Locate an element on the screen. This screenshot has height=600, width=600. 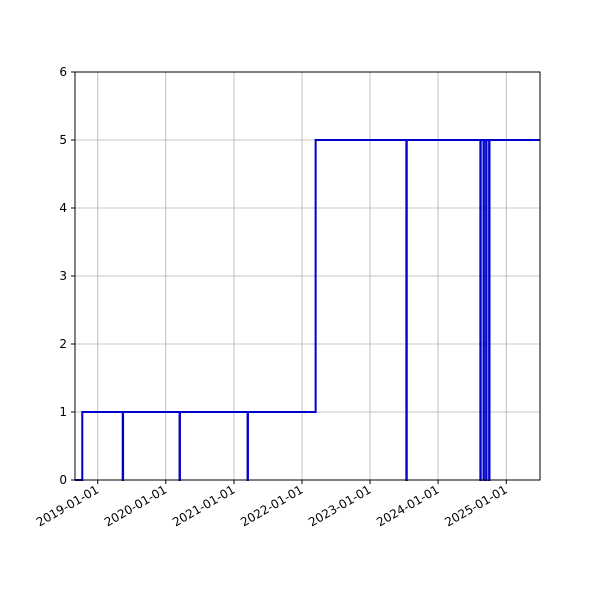
y-tick-label: 4 is located at coordinates (63, 208).